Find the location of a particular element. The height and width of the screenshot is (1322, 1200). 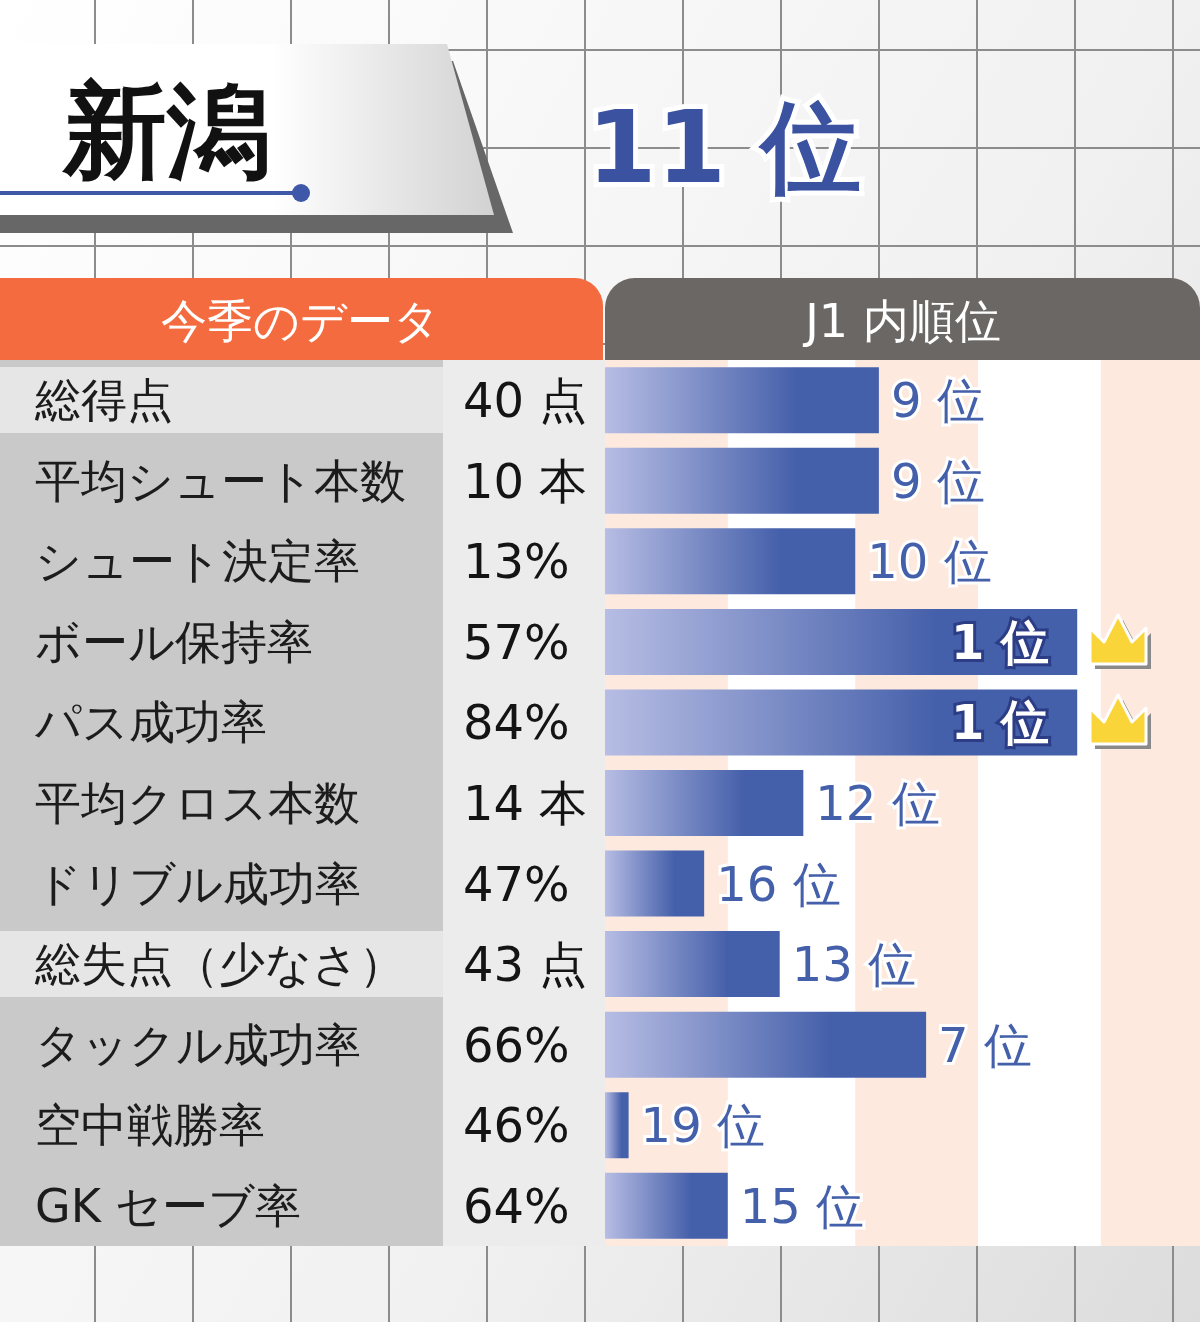

text: 10 本 is located at coordinates (525, 480).